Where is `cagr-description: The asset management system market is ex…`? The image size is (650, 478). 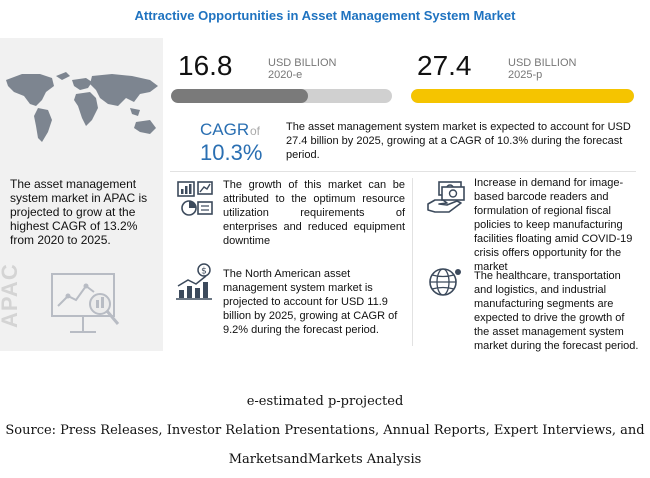
cagr-description: The asset management system market is ex… is located at coordinates (458, 141).